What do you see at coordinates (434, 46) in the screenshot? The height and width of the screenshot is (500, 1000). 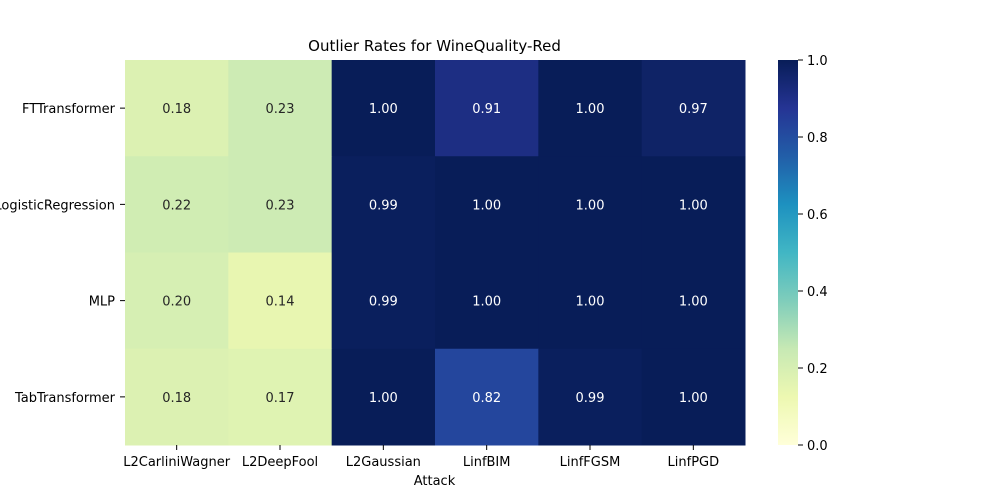 I see `chart-title: Outlier Rates for WineQuality-Red` at bounding box center [434, 46].